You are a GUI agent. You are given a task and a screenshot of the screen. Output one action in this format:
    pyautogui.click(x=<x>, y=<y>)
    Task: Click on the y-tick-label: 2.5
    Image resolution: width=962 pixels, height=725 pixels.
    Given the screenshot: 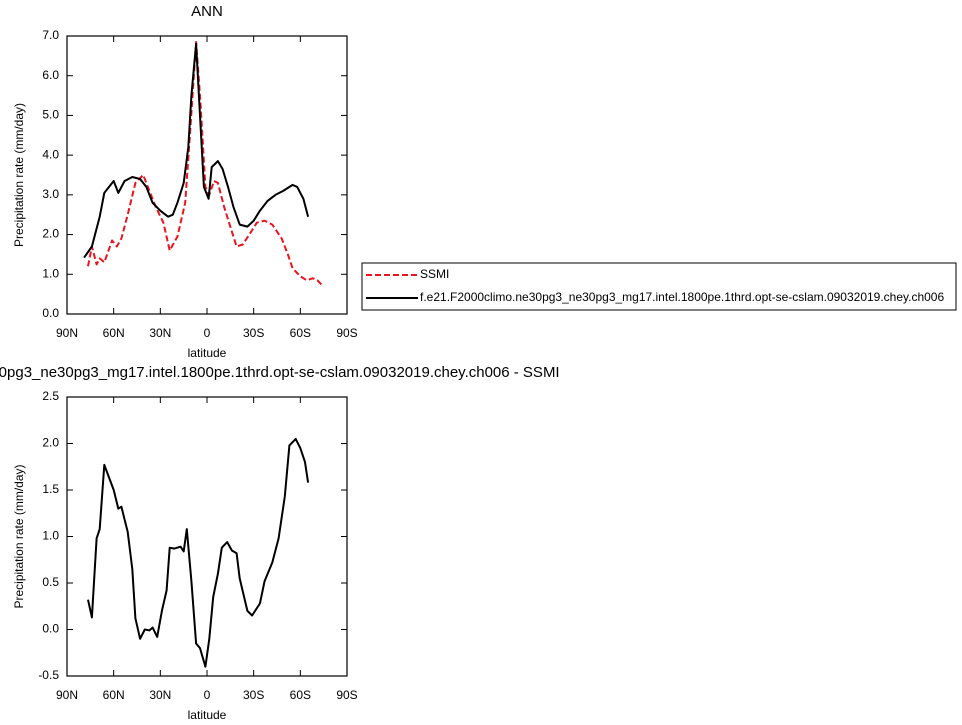 What is the action you would take?
    pyautogui.click(x=50, y=396)
    